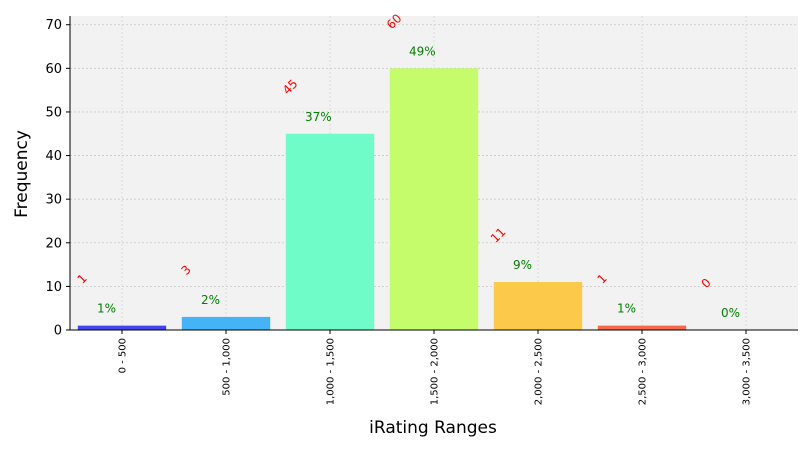 This screenshot has width=810, height=450. Describe the element at coordinates (53, 156) in the screenshot. I see `y-tick-label: 40` at that location.